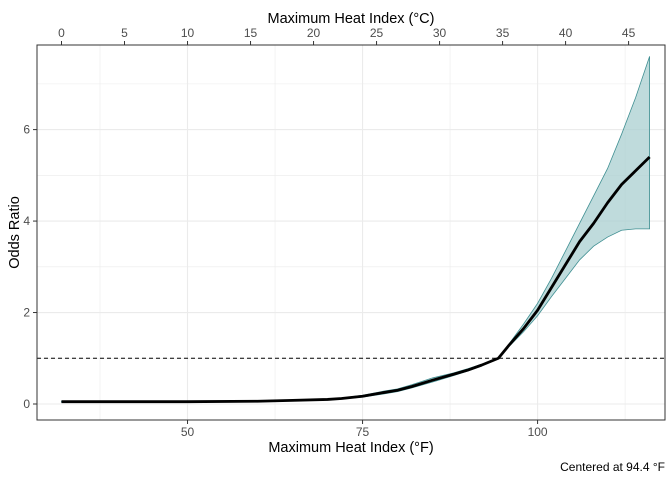 This screenshot has height=480, width=672. I want to click on x2-tick-label: 25, so click(377, 33).